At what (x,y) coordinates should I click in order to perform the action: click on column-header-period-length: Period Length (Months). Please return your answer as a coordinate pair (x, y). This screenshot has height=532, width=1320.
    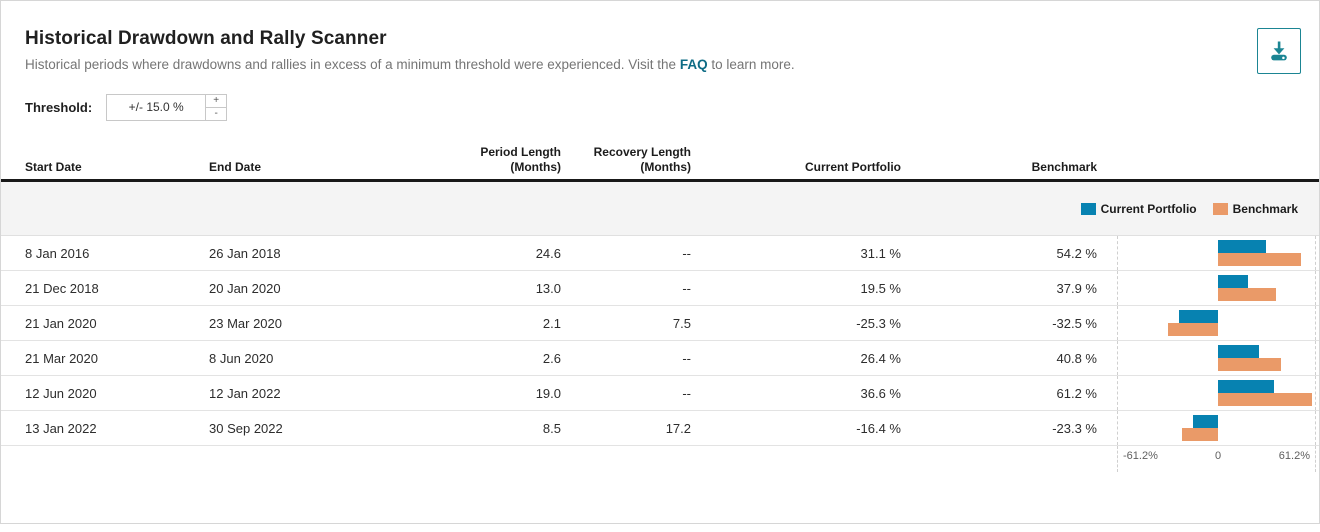
    Looking at the image, I should click on (520, 159).